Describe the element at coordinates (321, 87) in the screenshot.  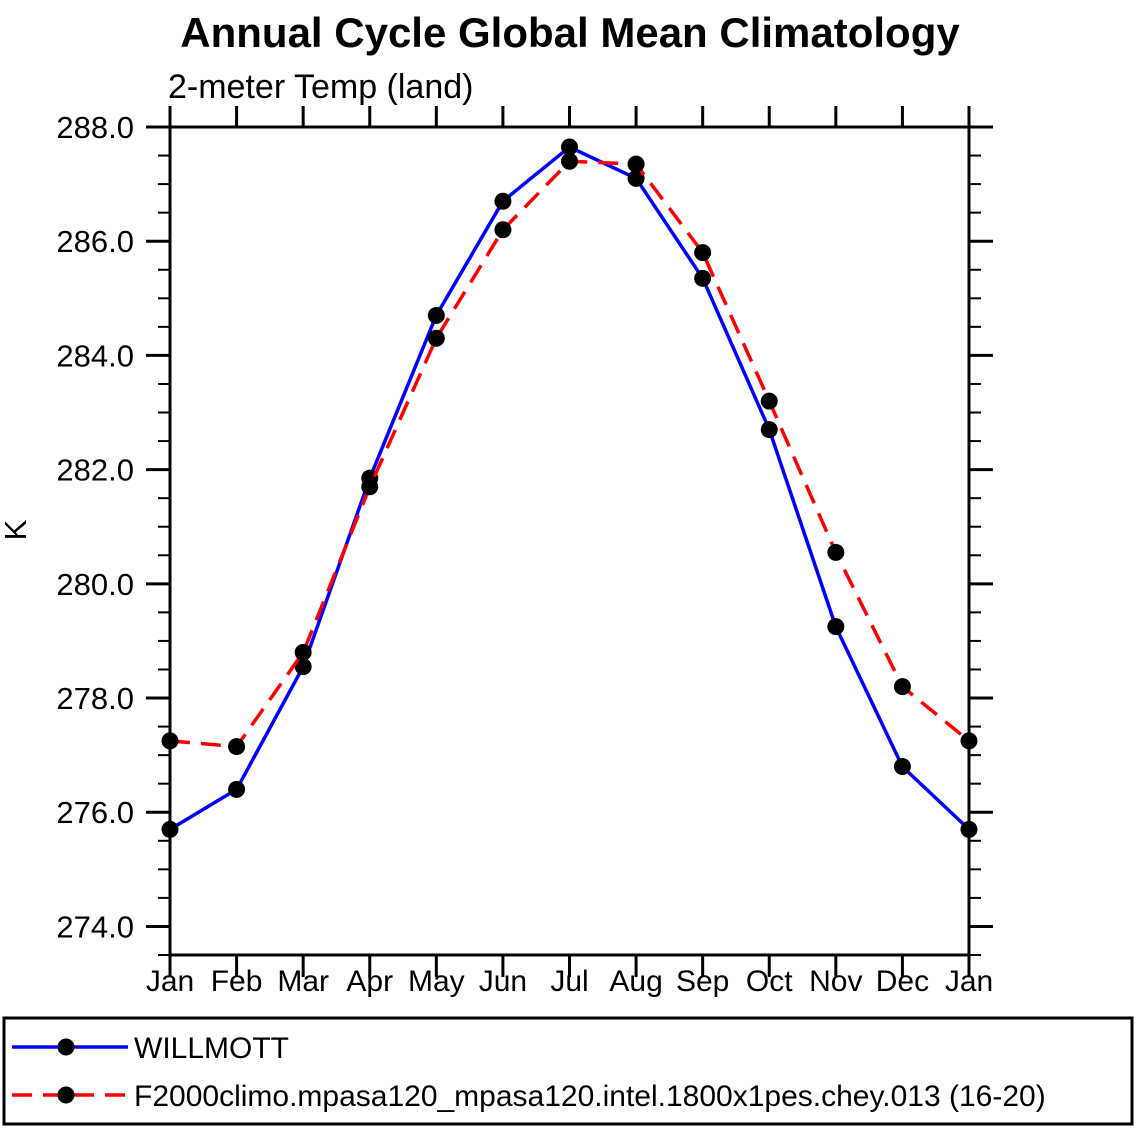
I see `chart-subtitle: 2-meter Temp (land)` at that location.